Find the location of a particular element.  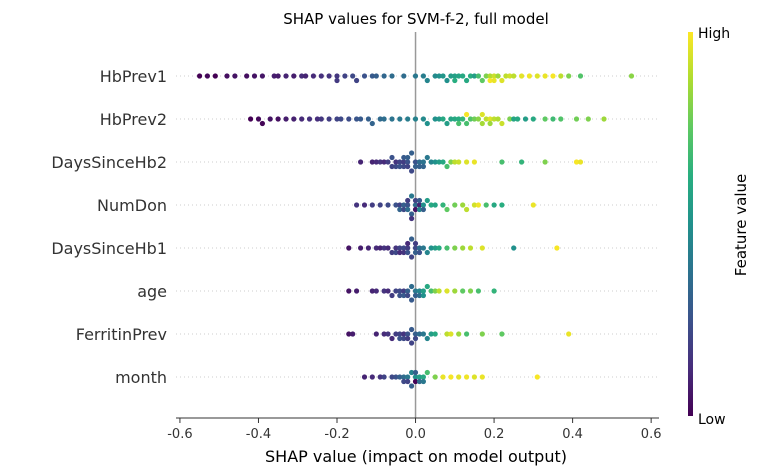

x-tick-label: 0.0 is located at coordinates (415, 434).